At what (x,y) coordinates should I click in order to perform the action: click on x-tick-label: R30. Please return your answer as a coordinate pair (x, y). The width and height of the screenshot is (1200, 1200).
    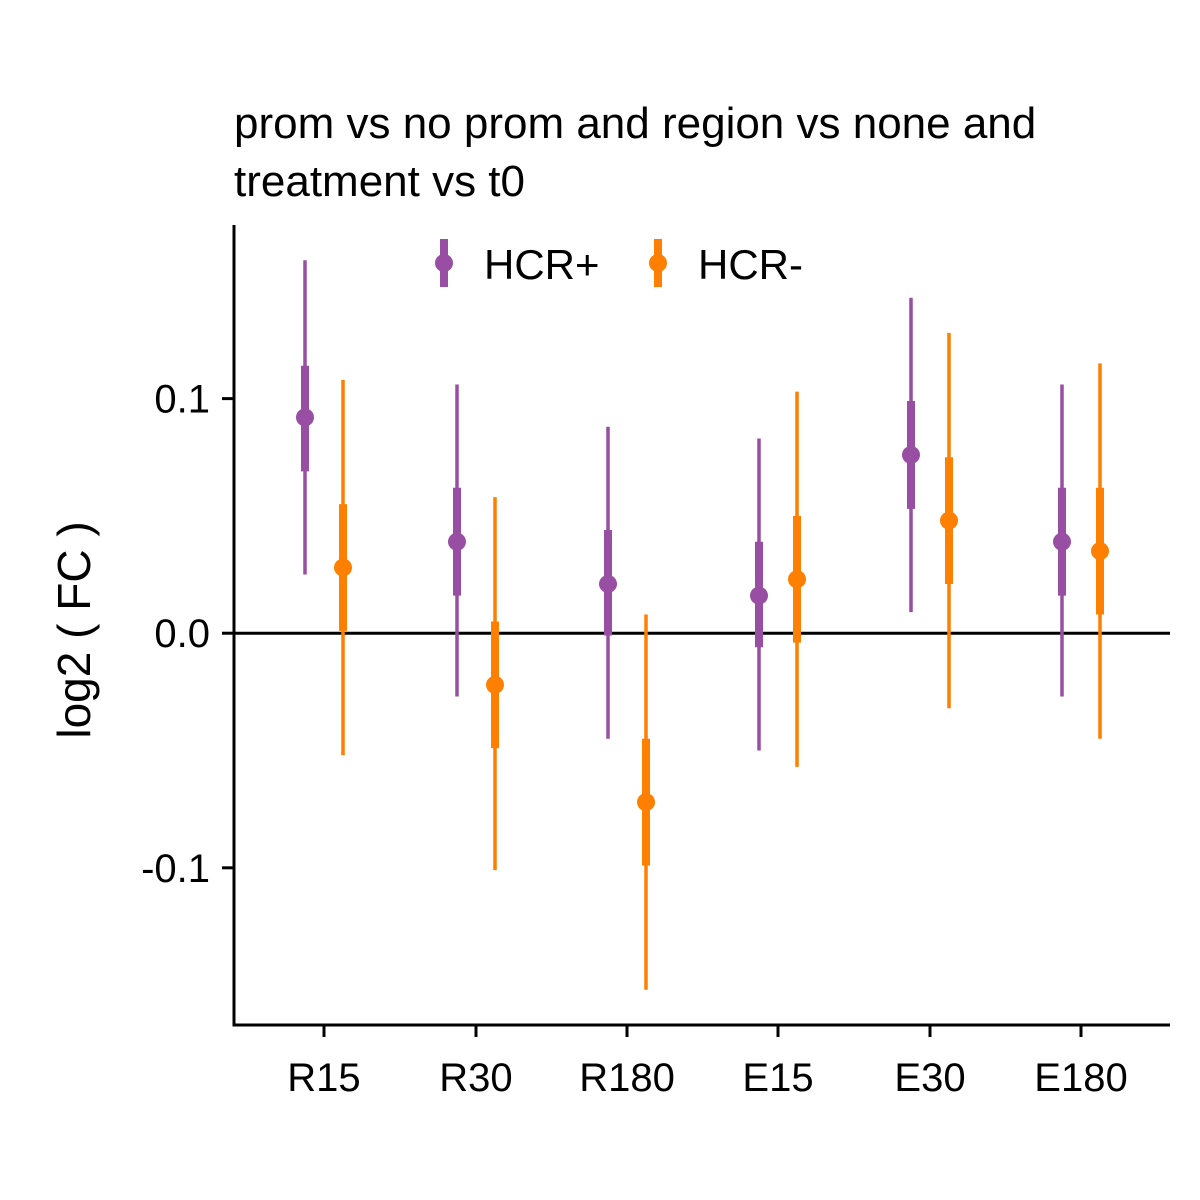
    Looking at the image, I should click on (475, 1078).